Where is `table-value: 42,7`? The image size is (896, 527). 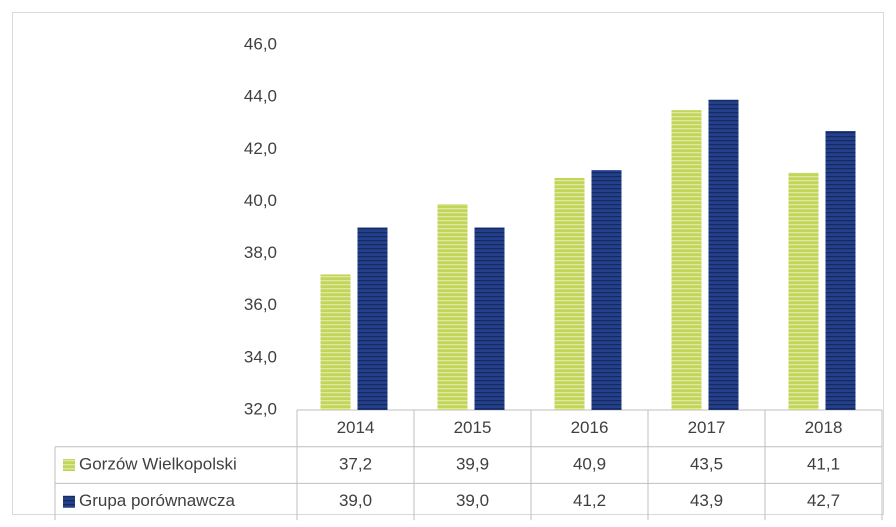 table-value: 42,7 is located at coordinates (823, 500).